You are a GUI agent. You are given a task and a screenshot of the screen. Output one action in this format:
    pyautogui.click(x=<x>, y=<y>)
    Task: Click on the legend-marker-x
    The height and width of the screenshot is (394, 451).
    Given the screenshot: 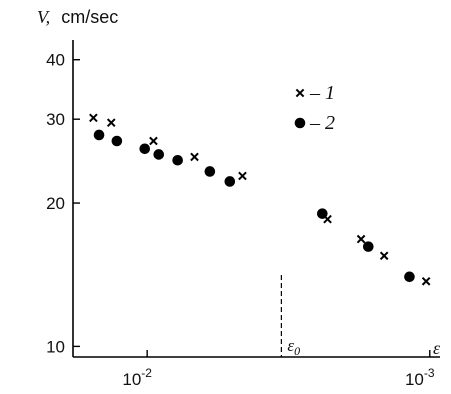 What is the action you would take?
    pyautogui.click(x=300, y=93)
    